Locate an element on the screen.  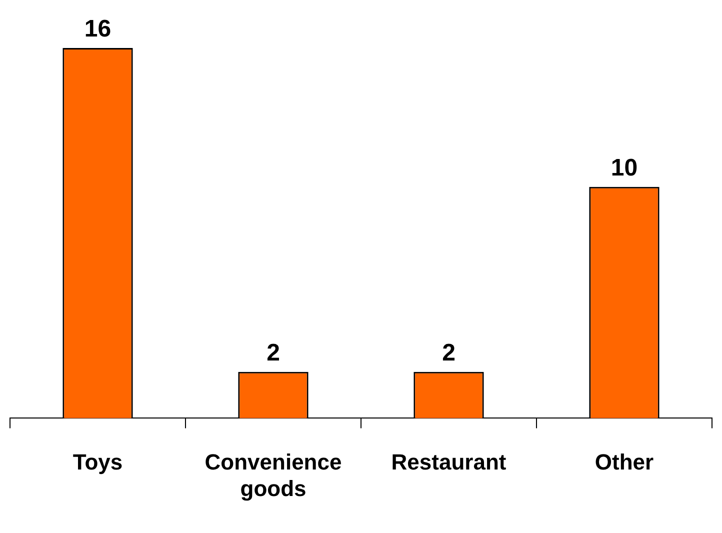
x-tick-label: Other is located at coordinates (624, 461).